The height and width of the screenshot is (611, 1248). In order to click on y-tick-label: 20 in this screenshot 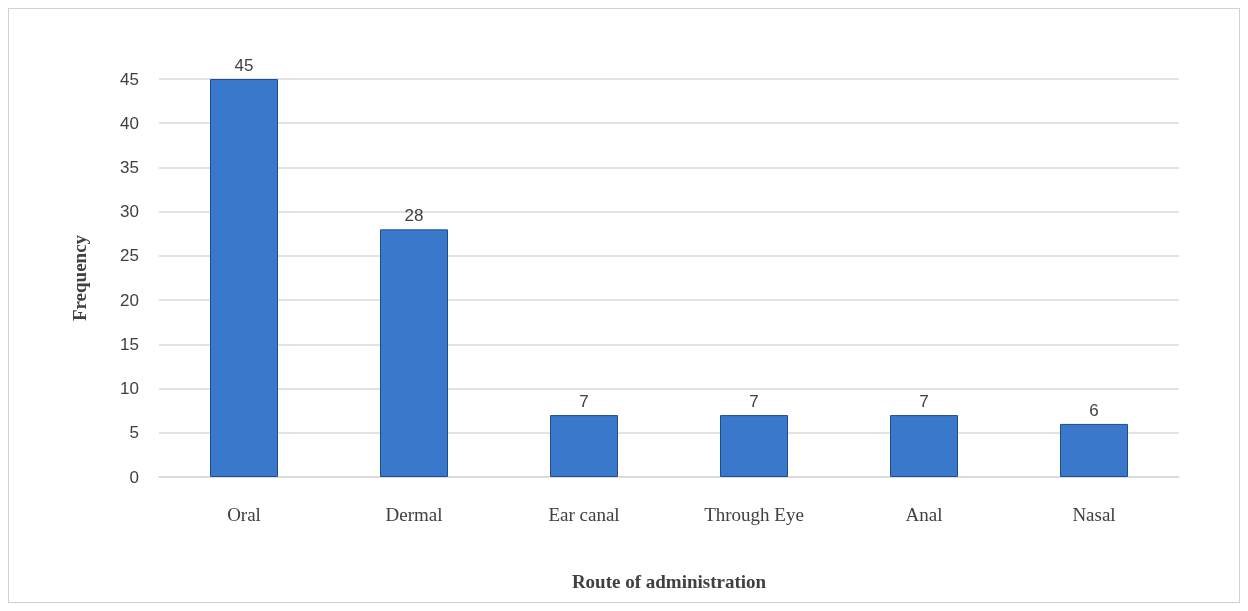, I will do `click(129, 300)`.